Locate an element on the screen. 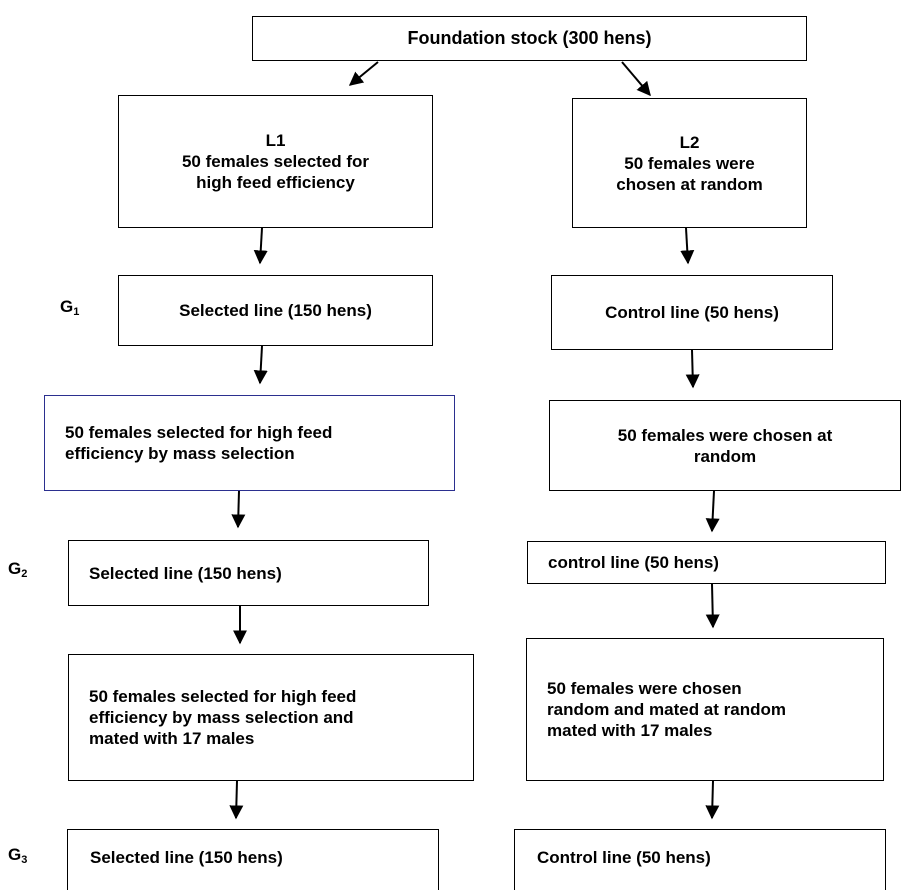 This screenshot has height=890, width=901. arrow-foundation-to-l2 is located at coordinates (636, 79).